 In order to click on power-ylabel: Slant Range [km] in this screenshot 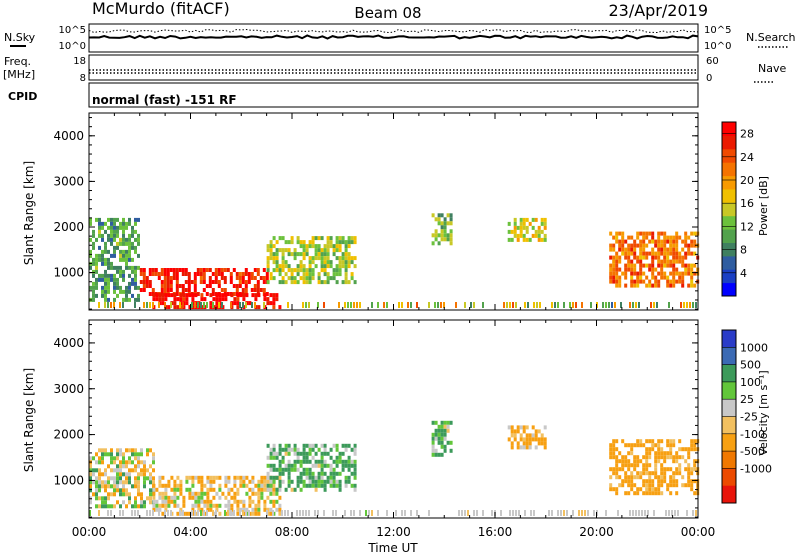, I will do `click(29, 213)`.